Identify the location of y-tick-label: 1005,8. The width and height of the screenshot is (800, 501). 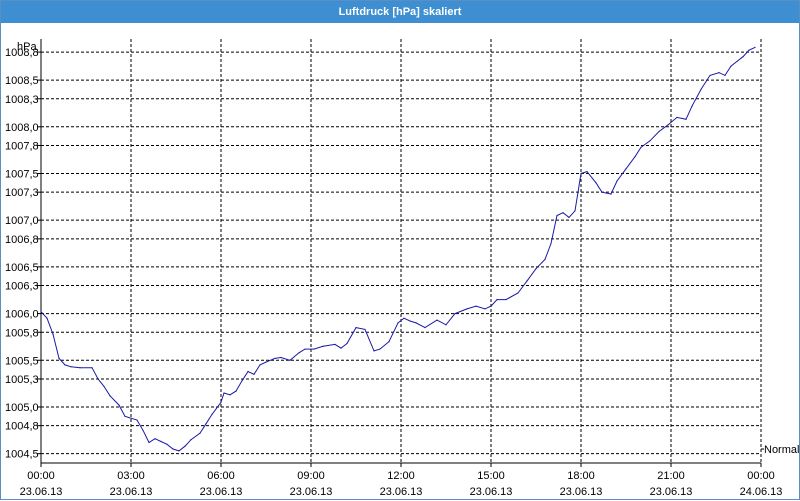
(22, 333).